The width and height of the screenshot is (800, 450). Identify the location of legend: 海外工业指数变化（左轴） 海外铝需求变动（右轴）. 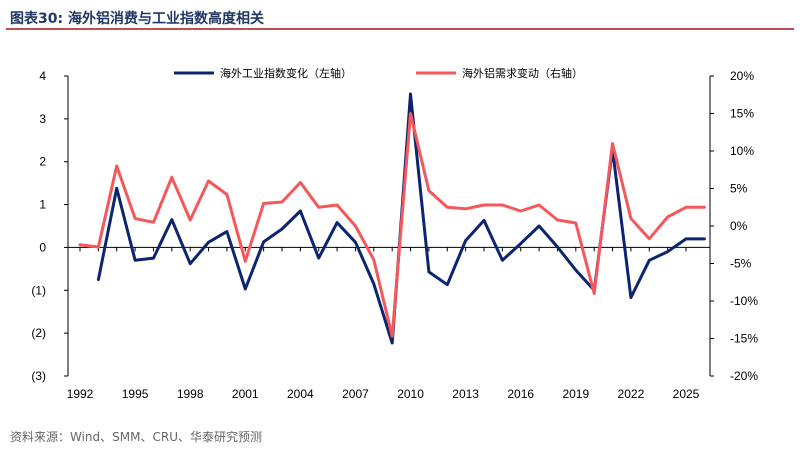
(378, 73).